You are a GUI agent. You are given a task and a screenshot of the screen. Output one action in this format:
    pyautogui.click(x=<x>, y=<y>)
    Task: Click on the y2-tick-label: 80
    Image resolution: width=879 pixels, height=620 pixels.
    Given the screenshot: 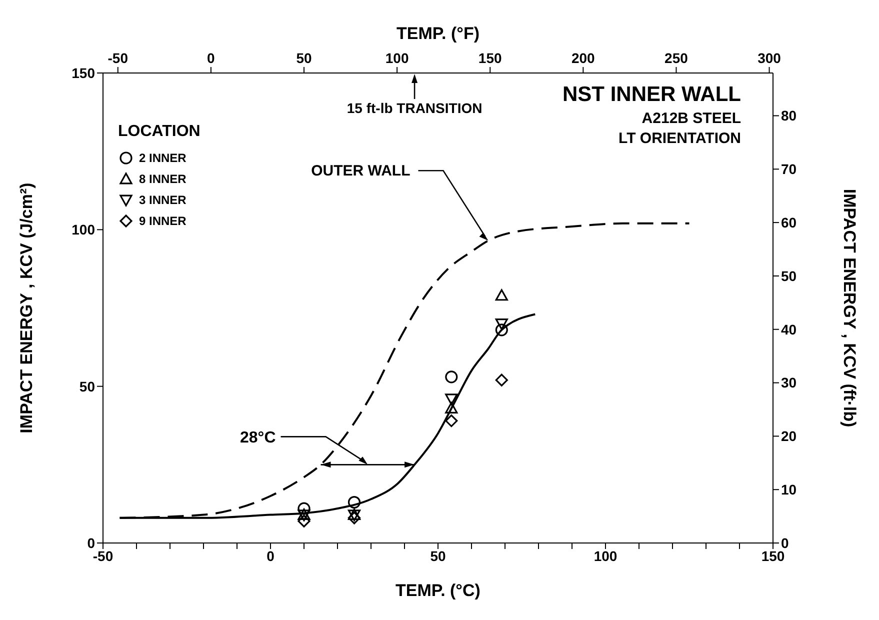 What is the action you would take?
    pyautogui.click(x=789, y=116)
    